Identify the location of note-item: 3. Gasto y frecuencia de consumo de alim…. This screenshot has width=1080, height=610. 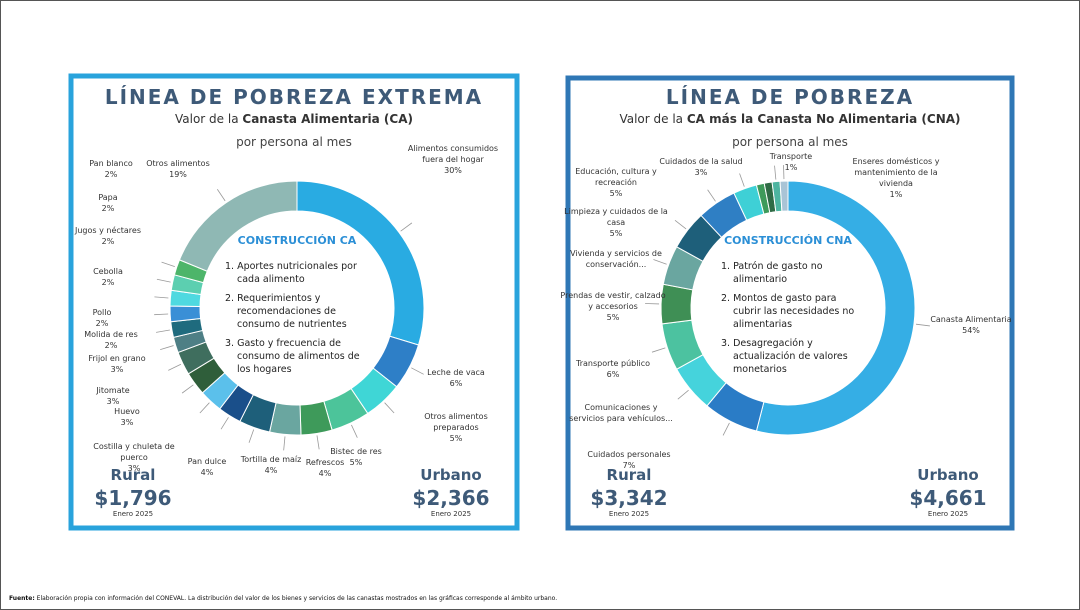
(292, 356).